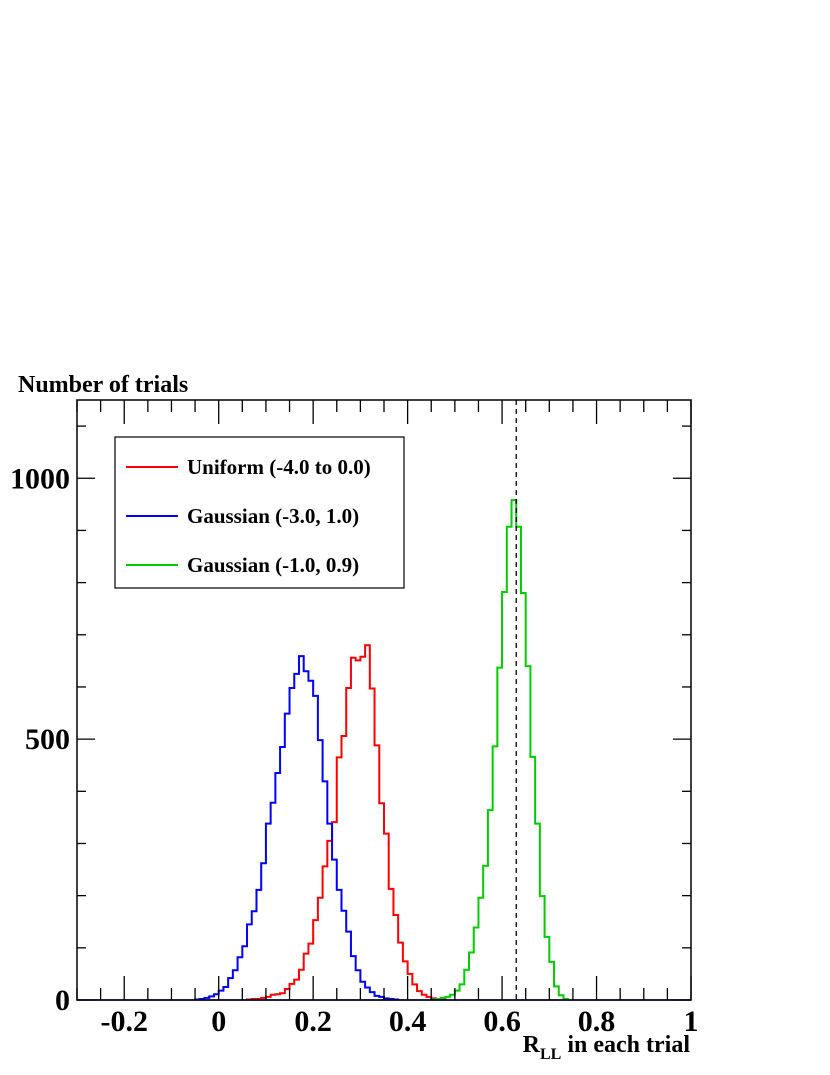 Image resolution: width=830 pixels, height=1075 pixels. I want to click on x-axis-title-subscript: LL, so click(550, 1054).